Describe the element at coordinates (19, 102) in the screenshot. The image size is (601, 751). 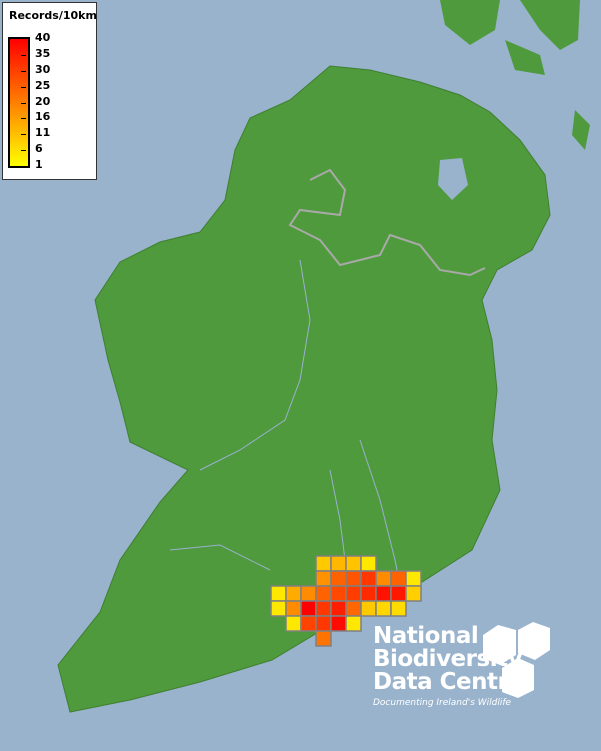
I see `legend-color-ramp` at that location.